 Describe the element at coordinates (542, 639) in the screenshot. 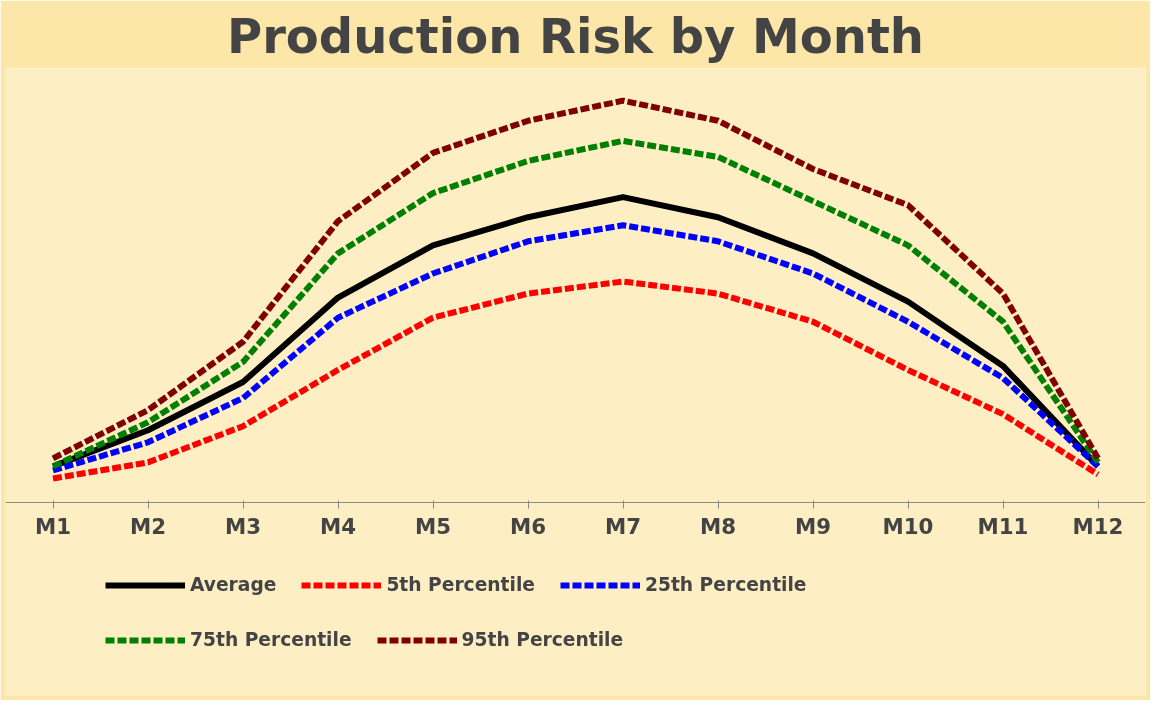

I see `legend-label: 95th Percentile` at that location.